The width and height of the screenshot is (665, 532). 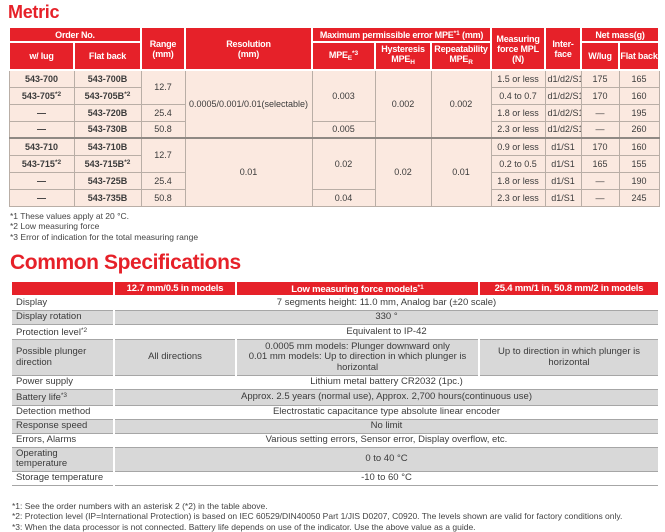 I want to click on spec-label-cell: Battery life*3, so click(x=62, y=398).